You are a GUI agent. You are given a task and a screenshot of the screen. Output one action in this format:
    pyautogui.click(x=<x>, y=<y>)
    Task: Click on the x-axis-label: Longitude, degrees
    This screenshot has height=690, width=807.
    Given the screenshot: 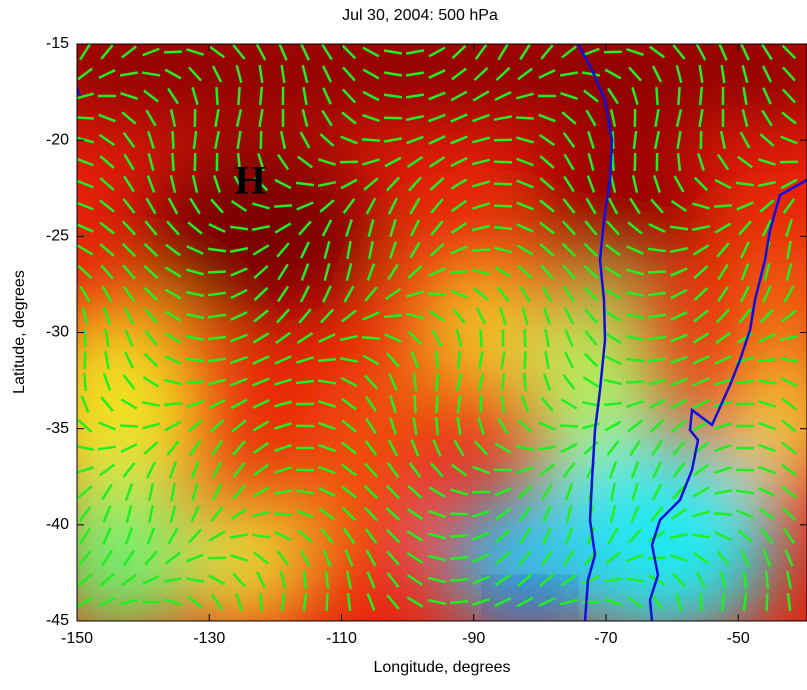 What is the action you would take?
    pyautogui.click(x=442, y=667)
    